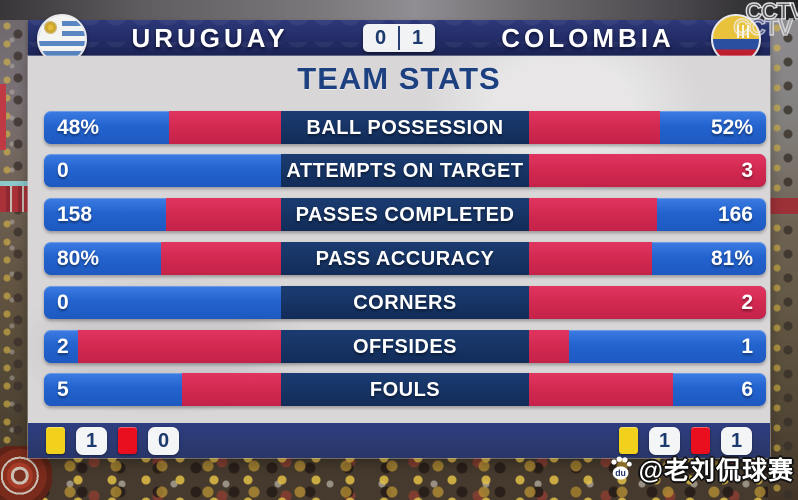  I want to click on right-edge-banner, so click(784, 206).